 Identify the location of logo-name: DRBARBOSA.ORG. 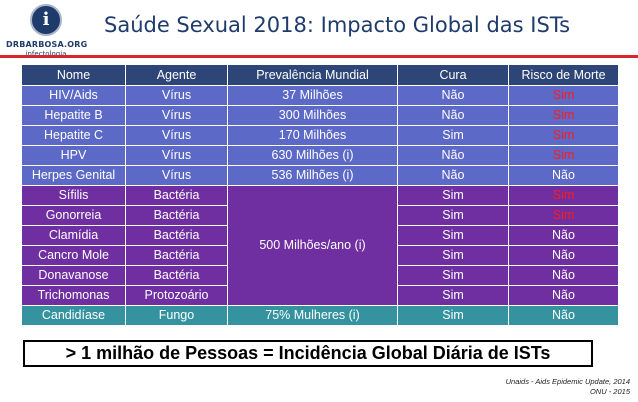
(47, 44).